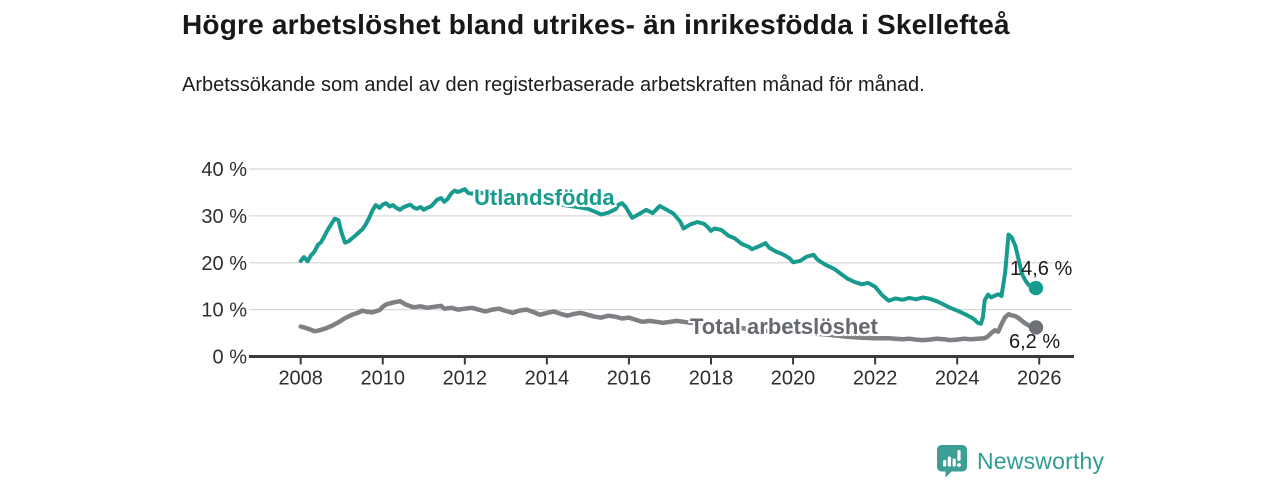 The height and width of the screenshot is (480, 1280). Describe the element at coordinates (957, 379) in the screenshot. I see `x-tick-label-2024: 2024` at that location.